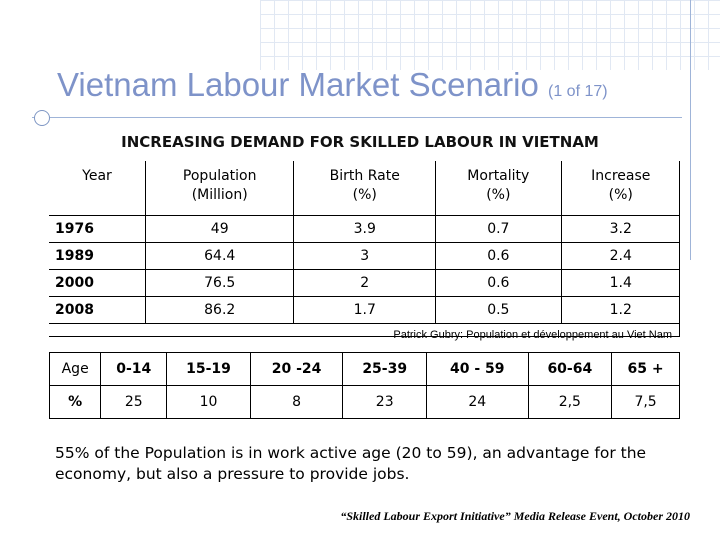 This screenshot has width=720, height=540. I want to click on cell-population: 86.2, so click(219, 310).